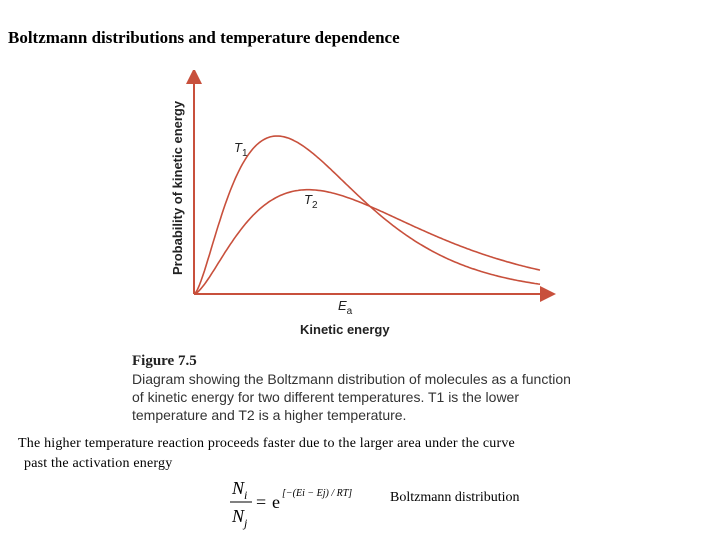 This screenshot has width=720, height=540. I want to click on t1-label: T1, so click(241, 149).